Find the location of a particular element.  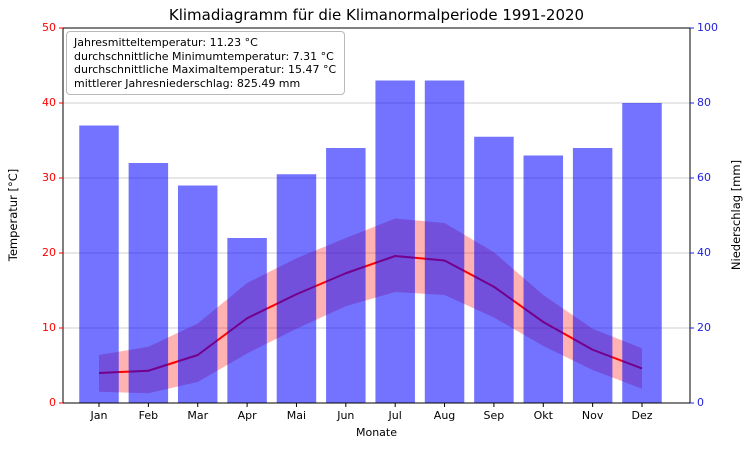

left-tick-label: 50 is located at coordinates (49, 27).